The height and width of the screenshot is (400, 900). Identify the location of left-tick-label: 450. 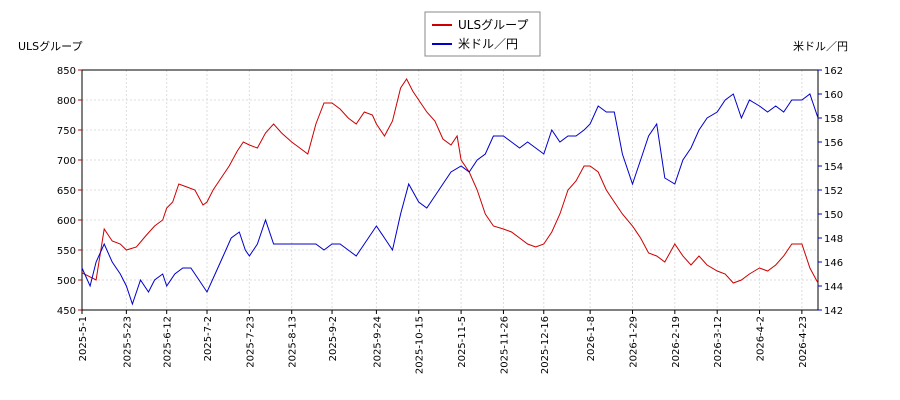
(66, 311).